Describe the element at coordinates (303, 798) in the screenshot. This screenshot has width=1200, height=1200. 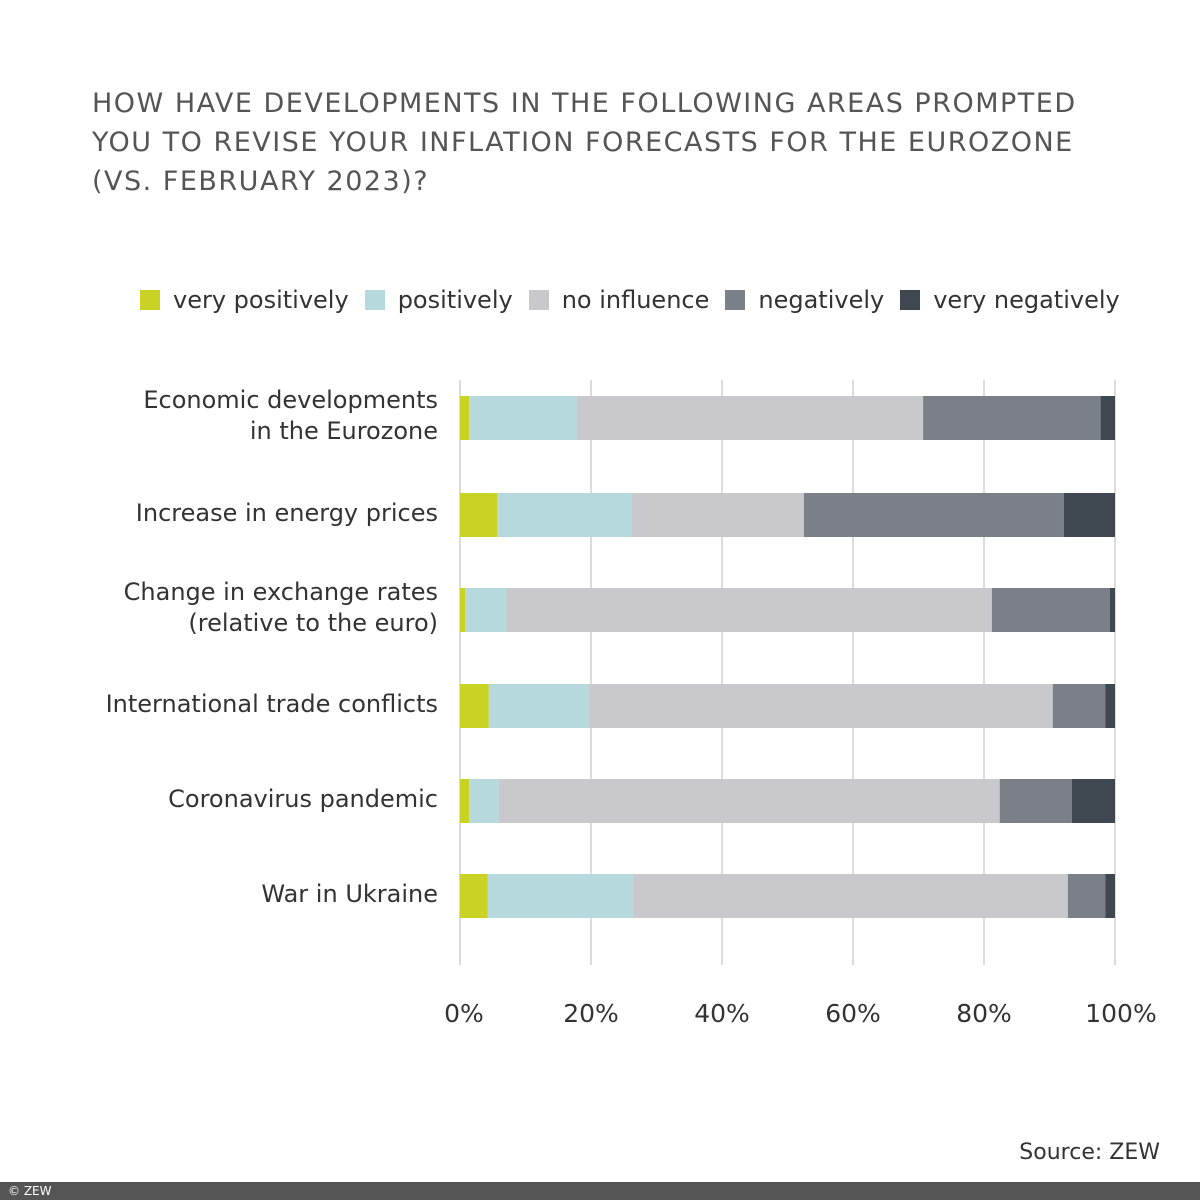
I see `category-label: Coronavirus pandemic` at that location.